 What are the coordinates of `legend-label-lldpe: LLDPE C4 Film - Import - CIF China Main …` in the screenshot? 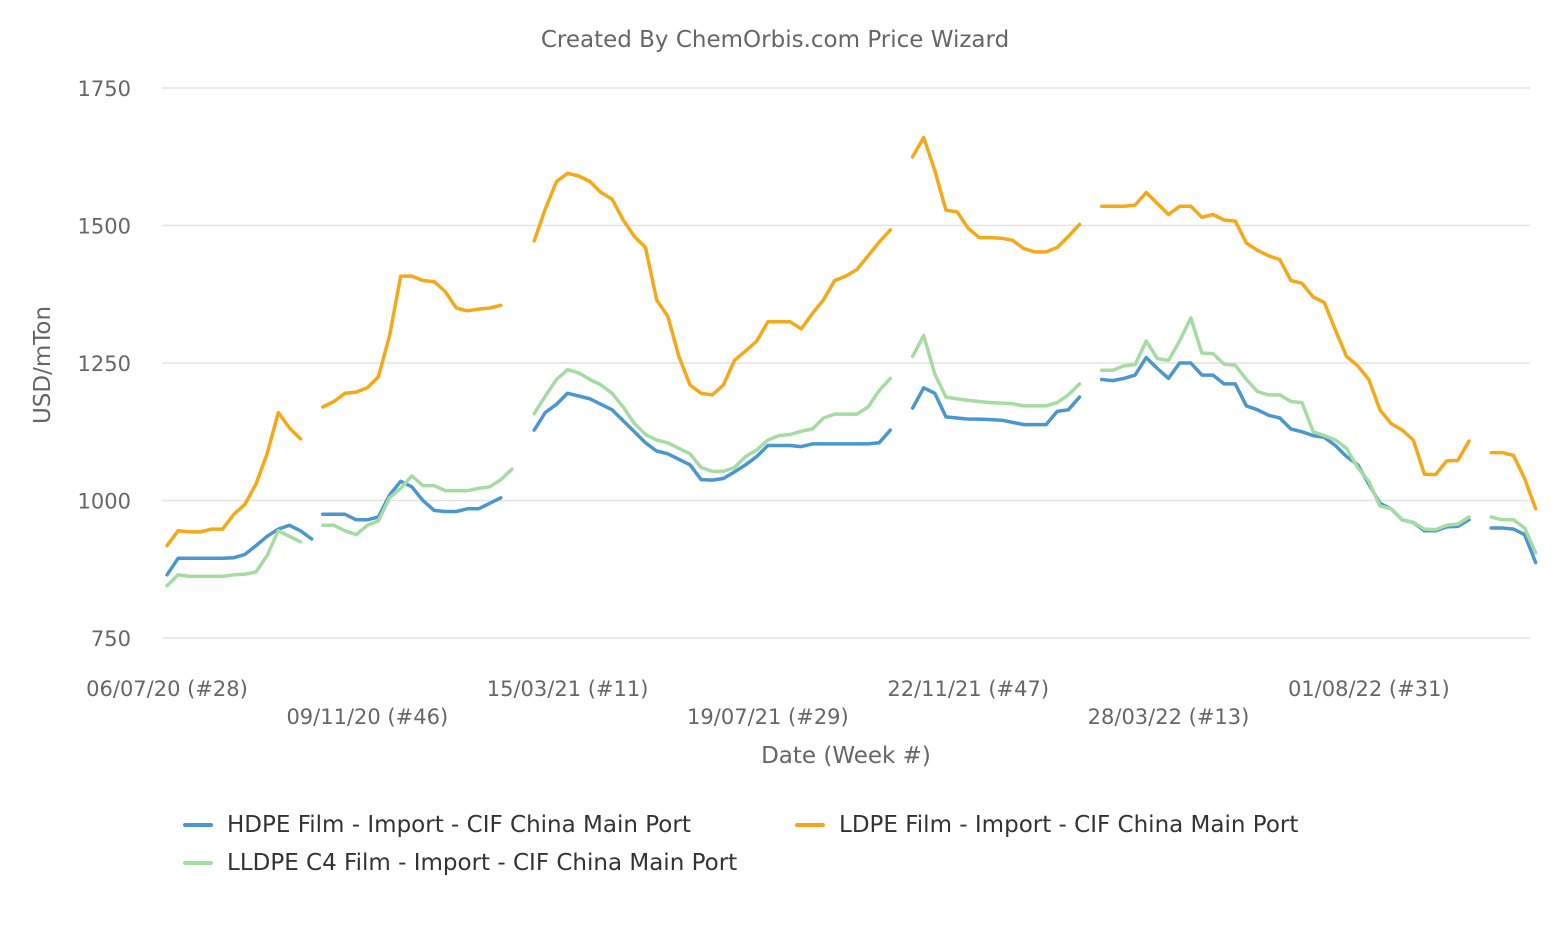 It's located at (482, 863).